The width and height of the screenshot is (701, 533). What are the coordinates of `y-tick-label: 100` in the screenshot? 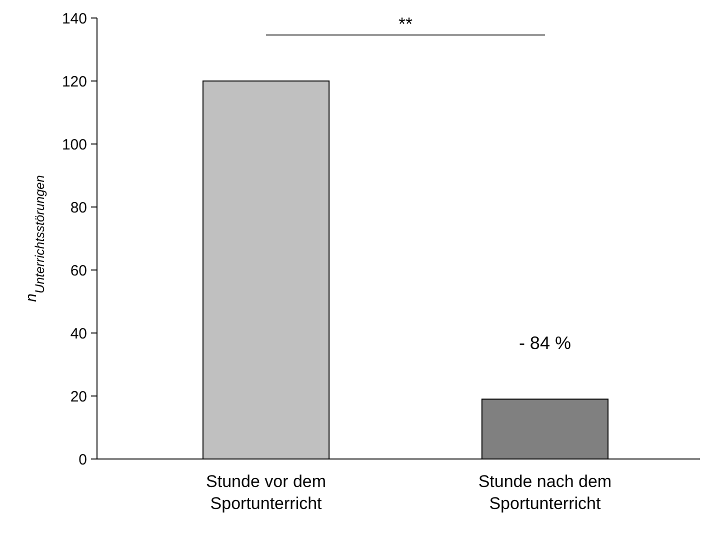 It's located at (74, 145).